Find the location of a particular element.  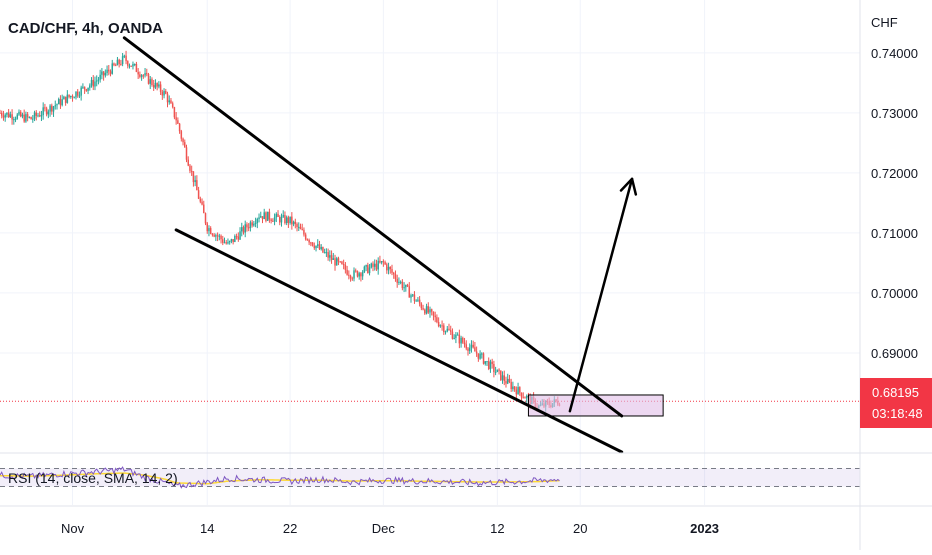

rsi-indicator-label: RSI (14, close, SMA, 14, 2) is located at coordinates (93, 478).